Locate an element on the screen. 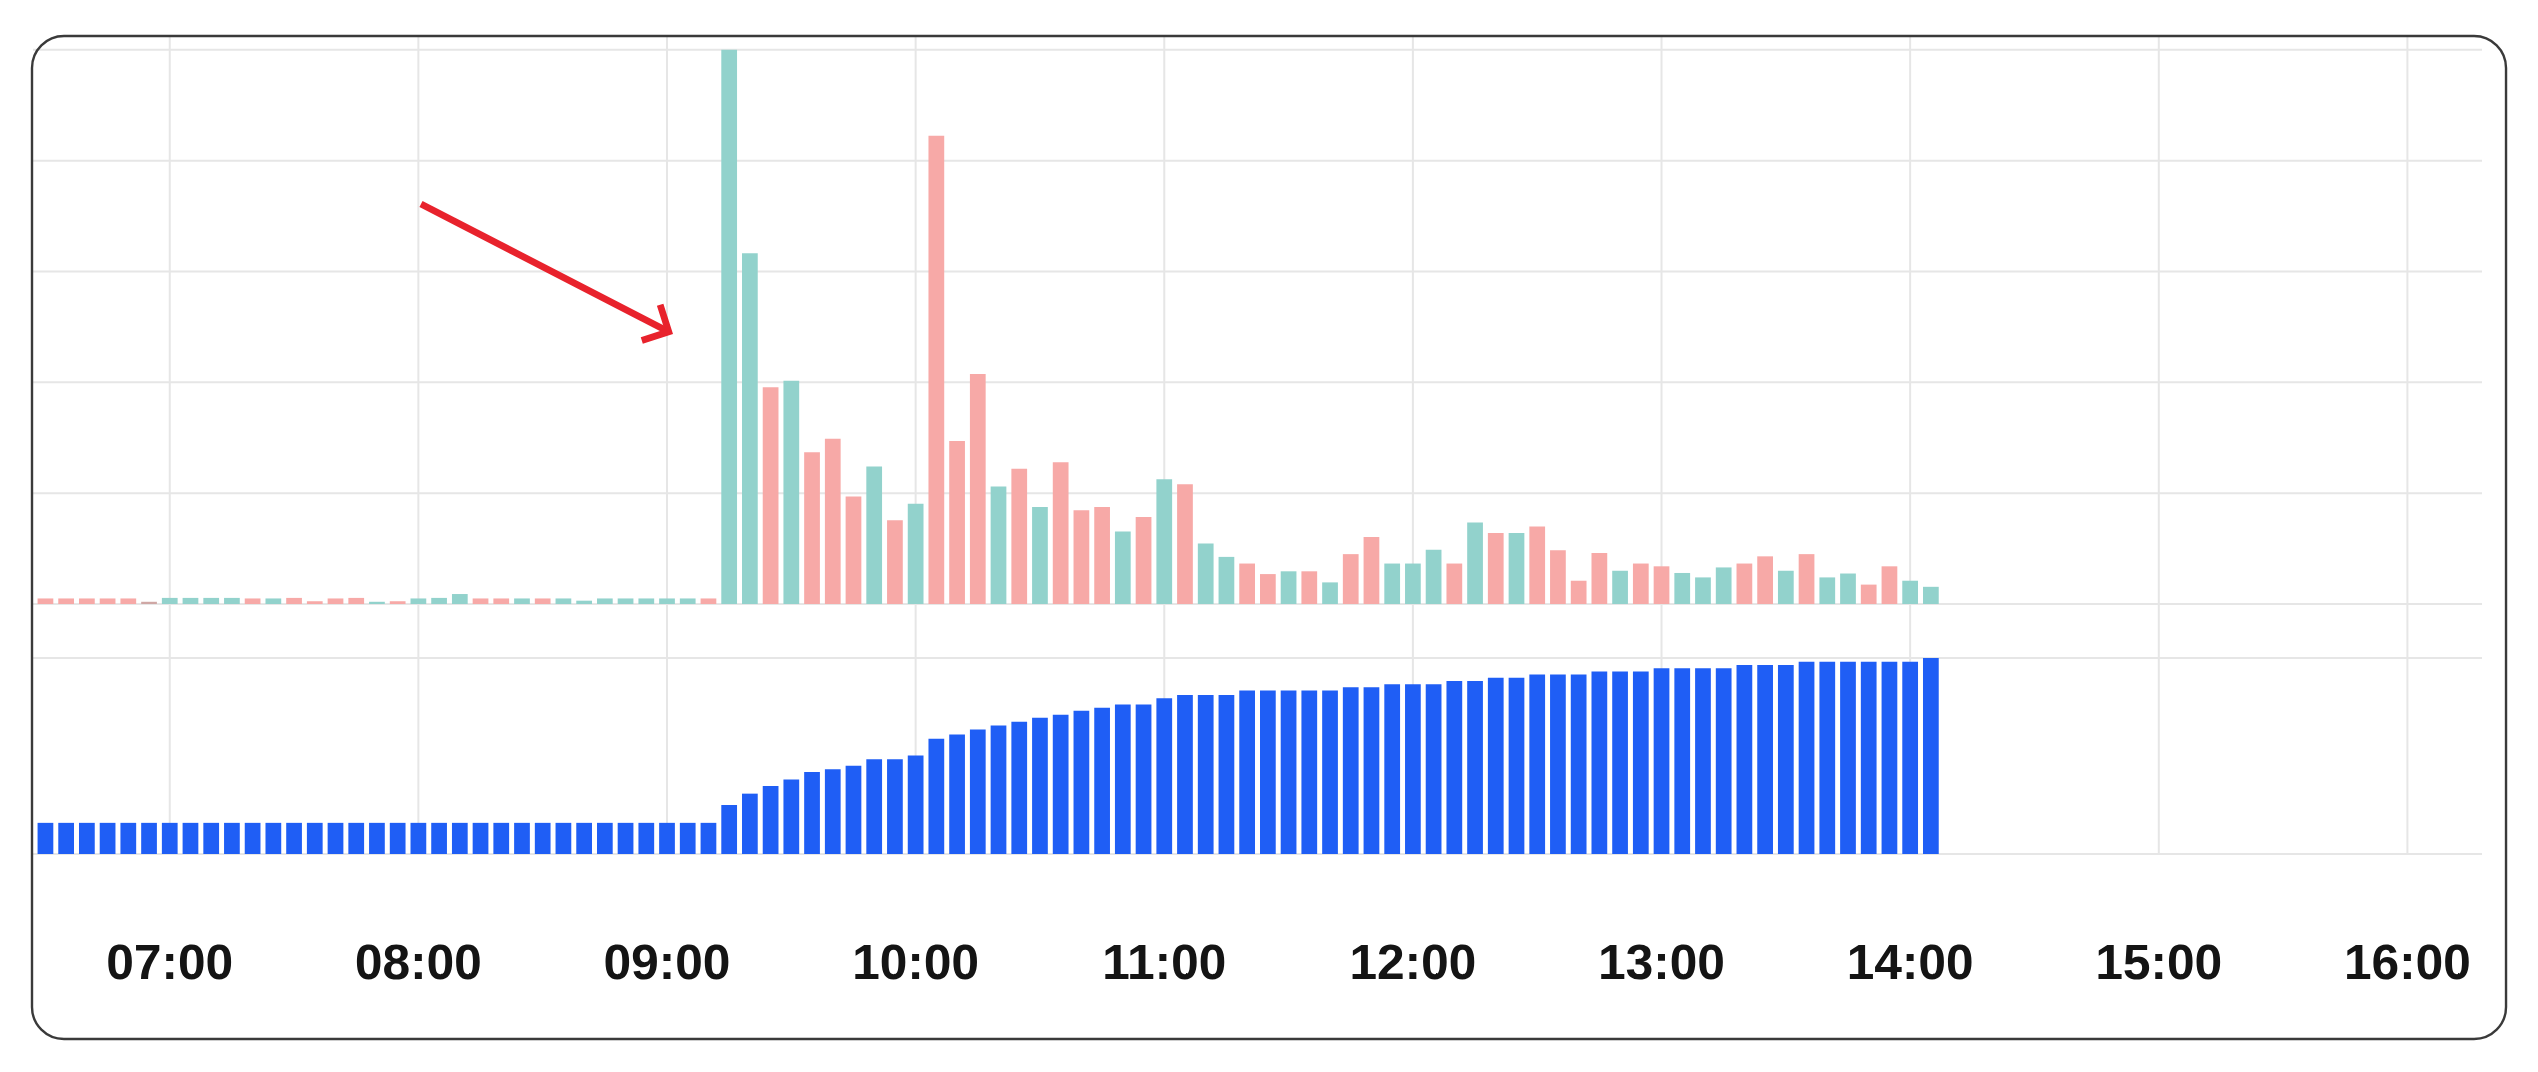 This screenshot has height=1072, width=2538. x-tick-label: 08:00 is located at coordinates (418, 962).